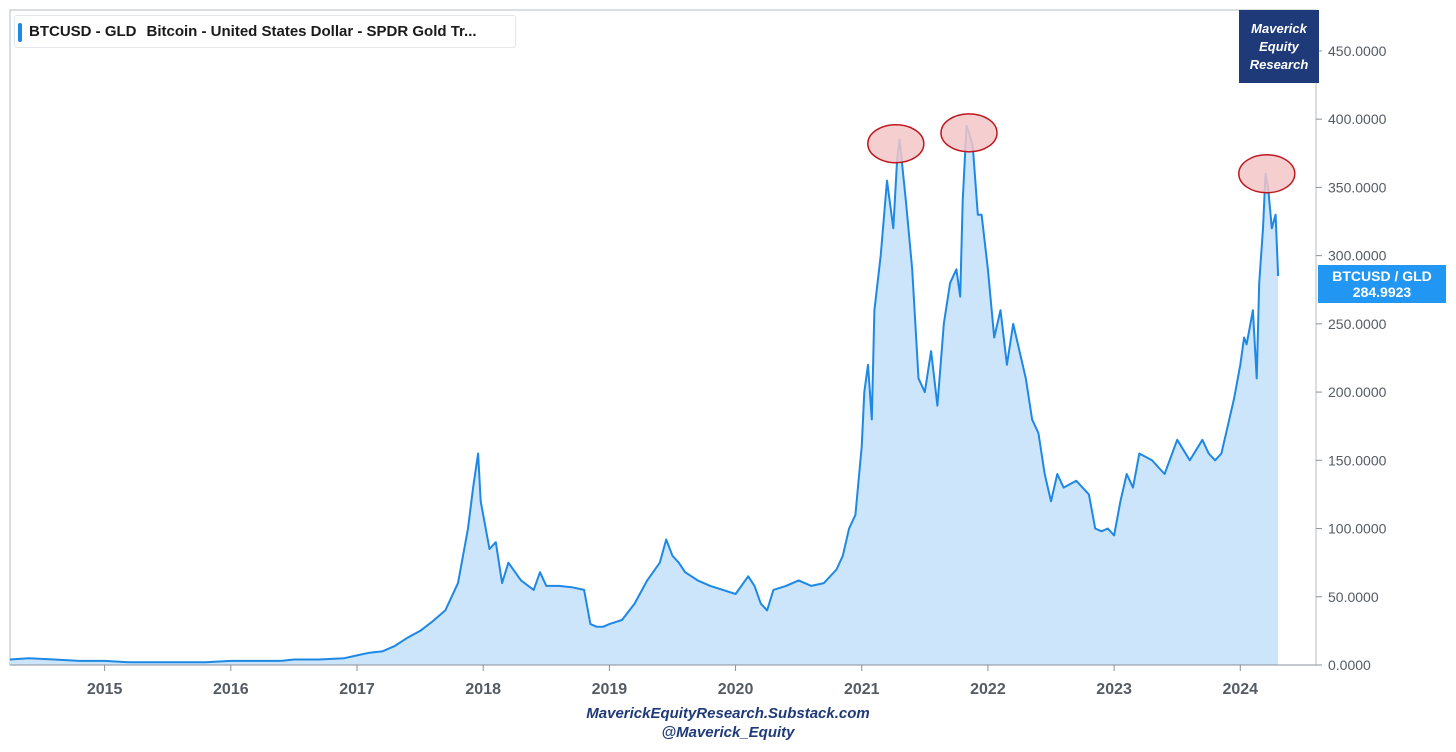 The height and width of the screenshot is (752, 1456). I want to click on y-tick-label: 0.0000, so click(1349, 665).